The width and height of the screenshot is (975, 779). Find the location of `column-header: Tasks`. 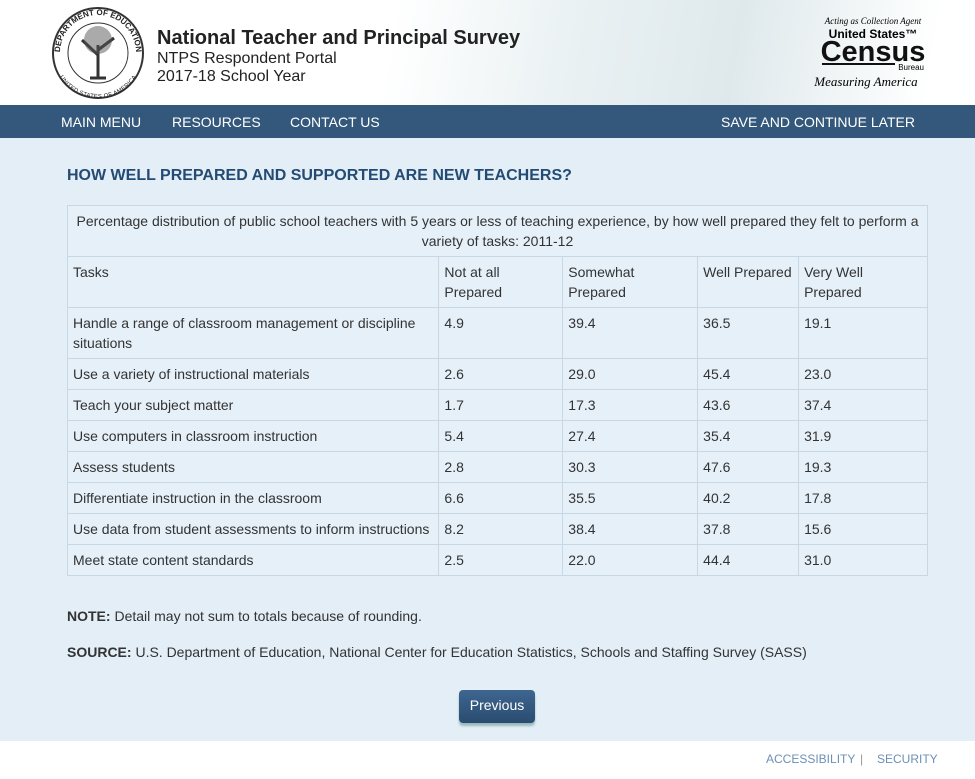

column-header: Tasks is located at coordinates (253, 282).